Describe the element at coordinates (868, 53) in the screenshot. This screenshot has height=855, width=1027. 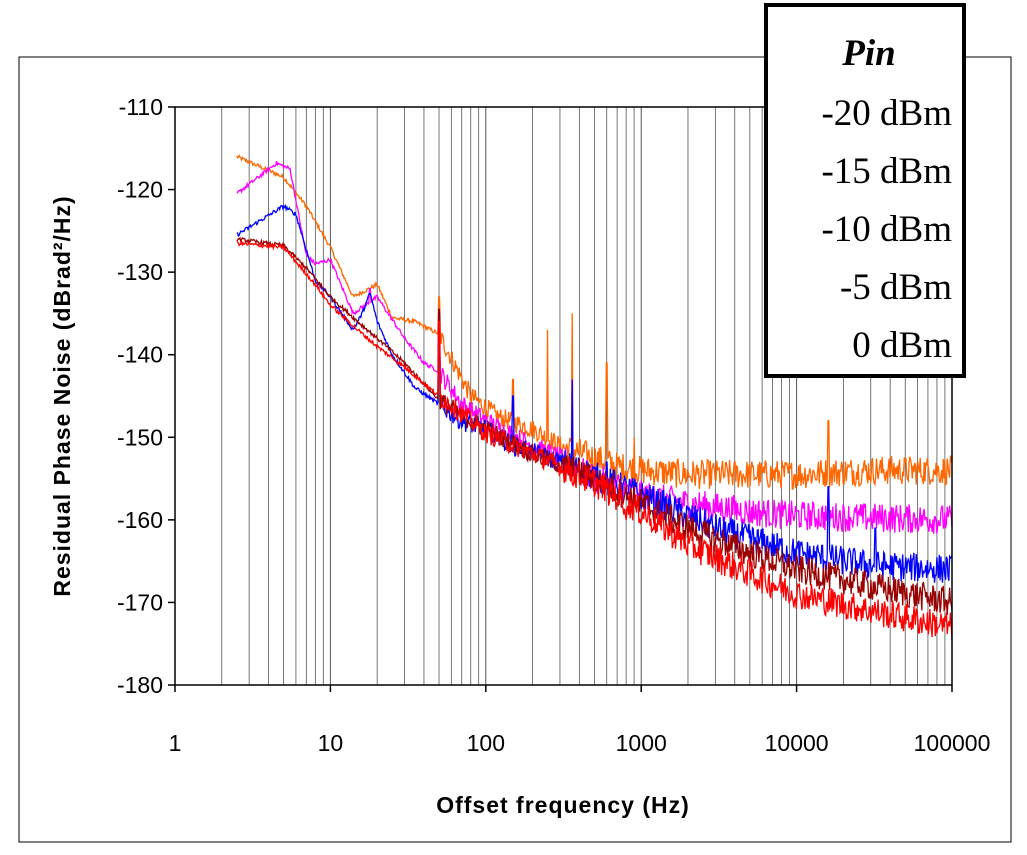
I see `legend-title: Pin` at that location.